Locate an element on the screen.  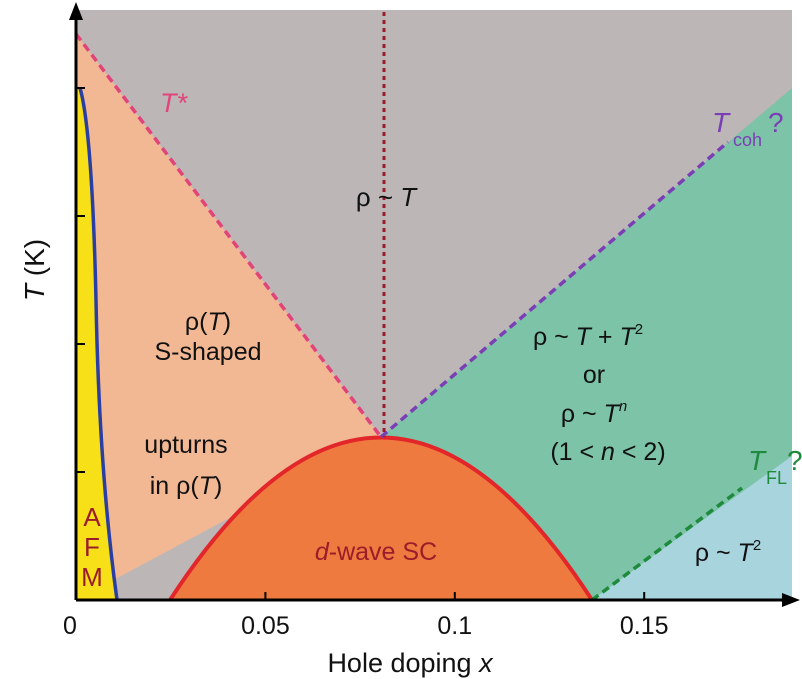
y-axis-label: T (K) is located at coordinates (34, 270).